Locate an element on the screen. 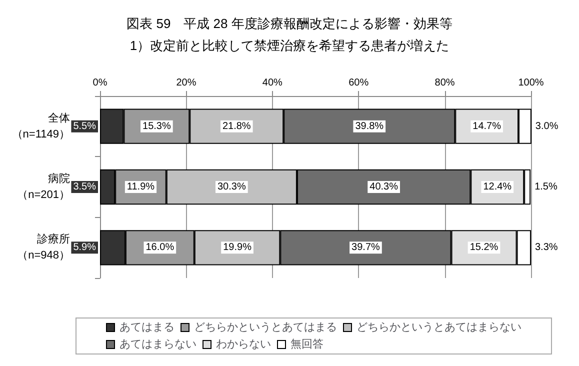 The image size is (579, 366). chart-subtitle: 1）改定前と比較して禁煙治療を希望する患者が増えた is located at coordinates (290, 45).